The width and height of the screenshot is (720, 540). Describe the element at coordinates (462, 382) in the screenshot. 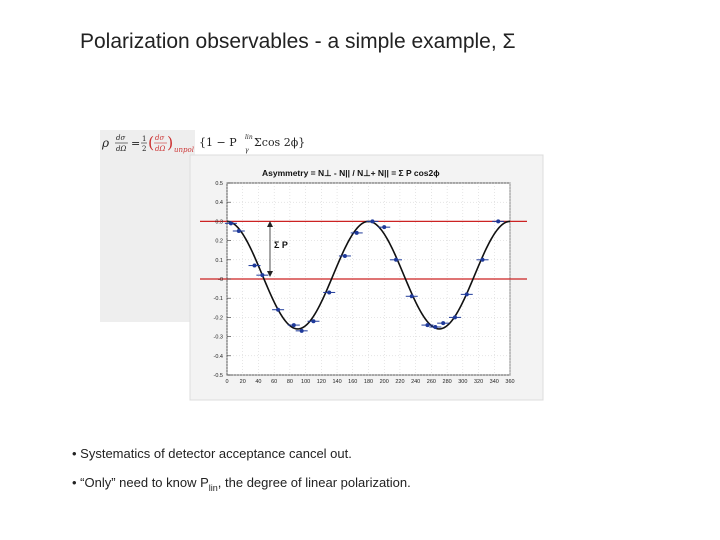

I see `x-tick-label: 300` at that location.